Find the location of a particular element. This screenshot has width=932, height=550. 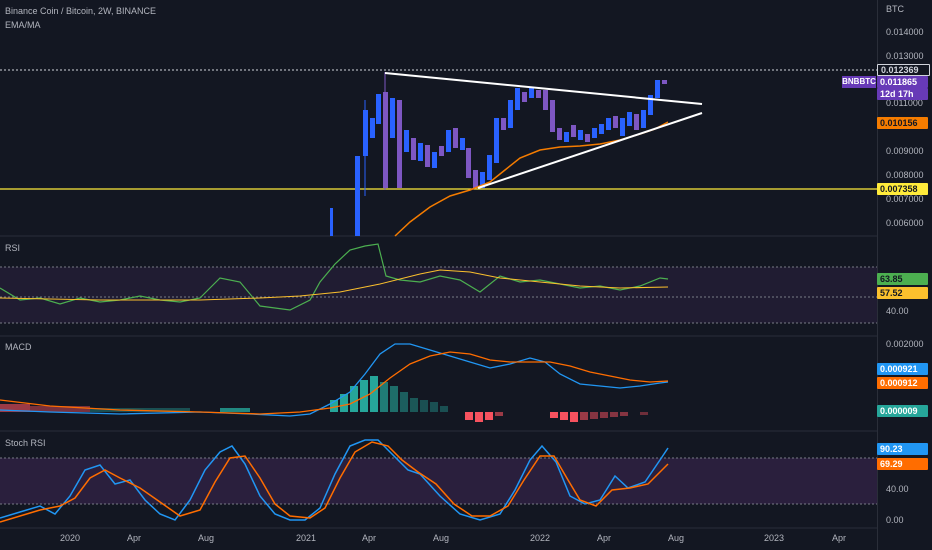

macd-title: MACD is located at coordinates (18, 347).